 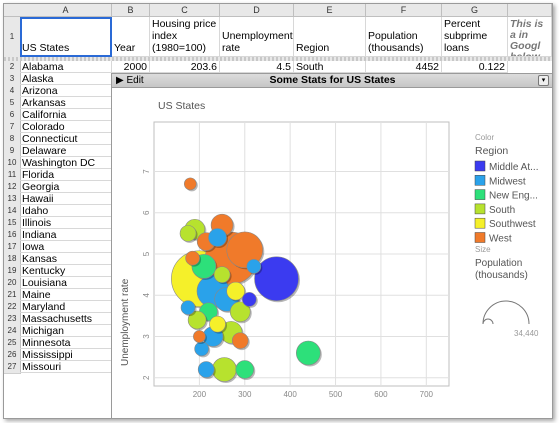 What do you see at coordinates (427, 394) in the screenshot?
I see `x-tick-label: 700` at bounding box center [427, 394].